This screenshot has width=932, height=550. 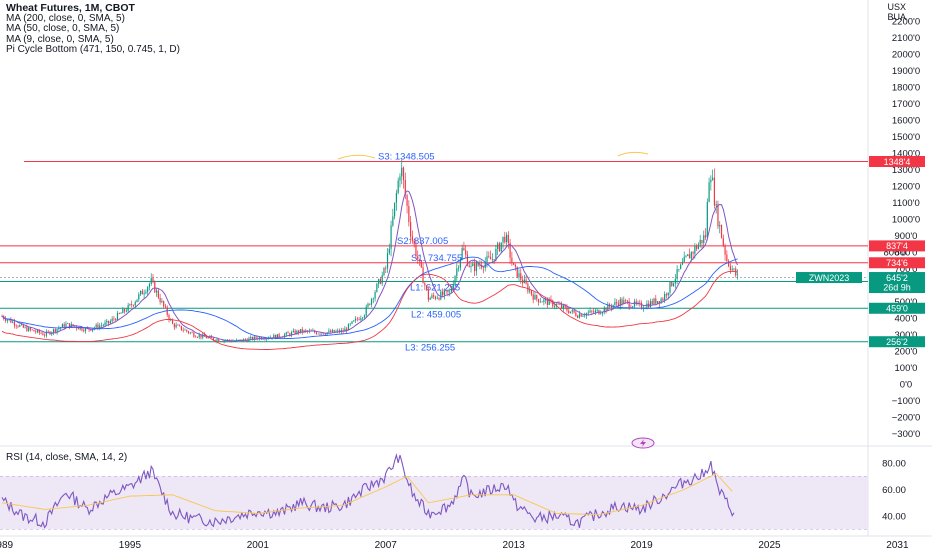 I want to click on level-price-tag, so click(x=897, y=342).